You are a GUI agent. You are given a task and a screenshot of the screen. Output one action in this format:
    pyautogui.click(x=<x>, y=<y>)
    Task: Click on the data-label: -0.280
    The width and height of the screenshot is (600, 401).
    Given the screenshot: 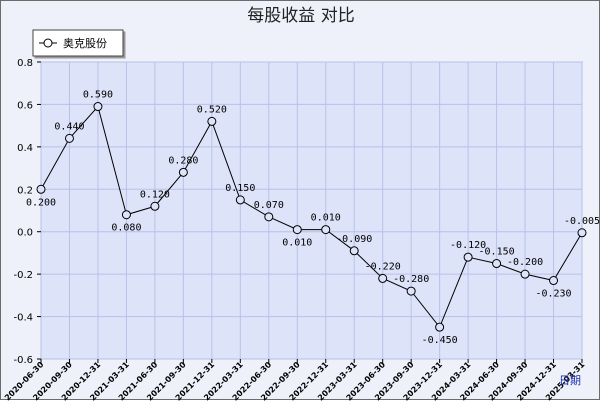 What is the action you would take?
    pyautogui.click(x=411, y=279)
    